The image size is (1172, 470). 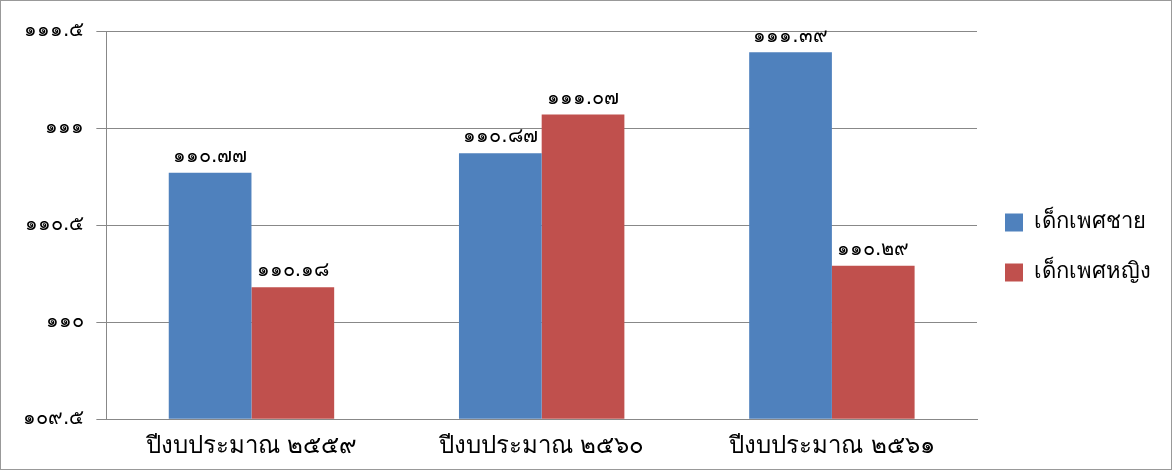 I want to click on x-tick-label: ปีงบประมาณ ๒๕๖๐, so click(x=541, y=444).